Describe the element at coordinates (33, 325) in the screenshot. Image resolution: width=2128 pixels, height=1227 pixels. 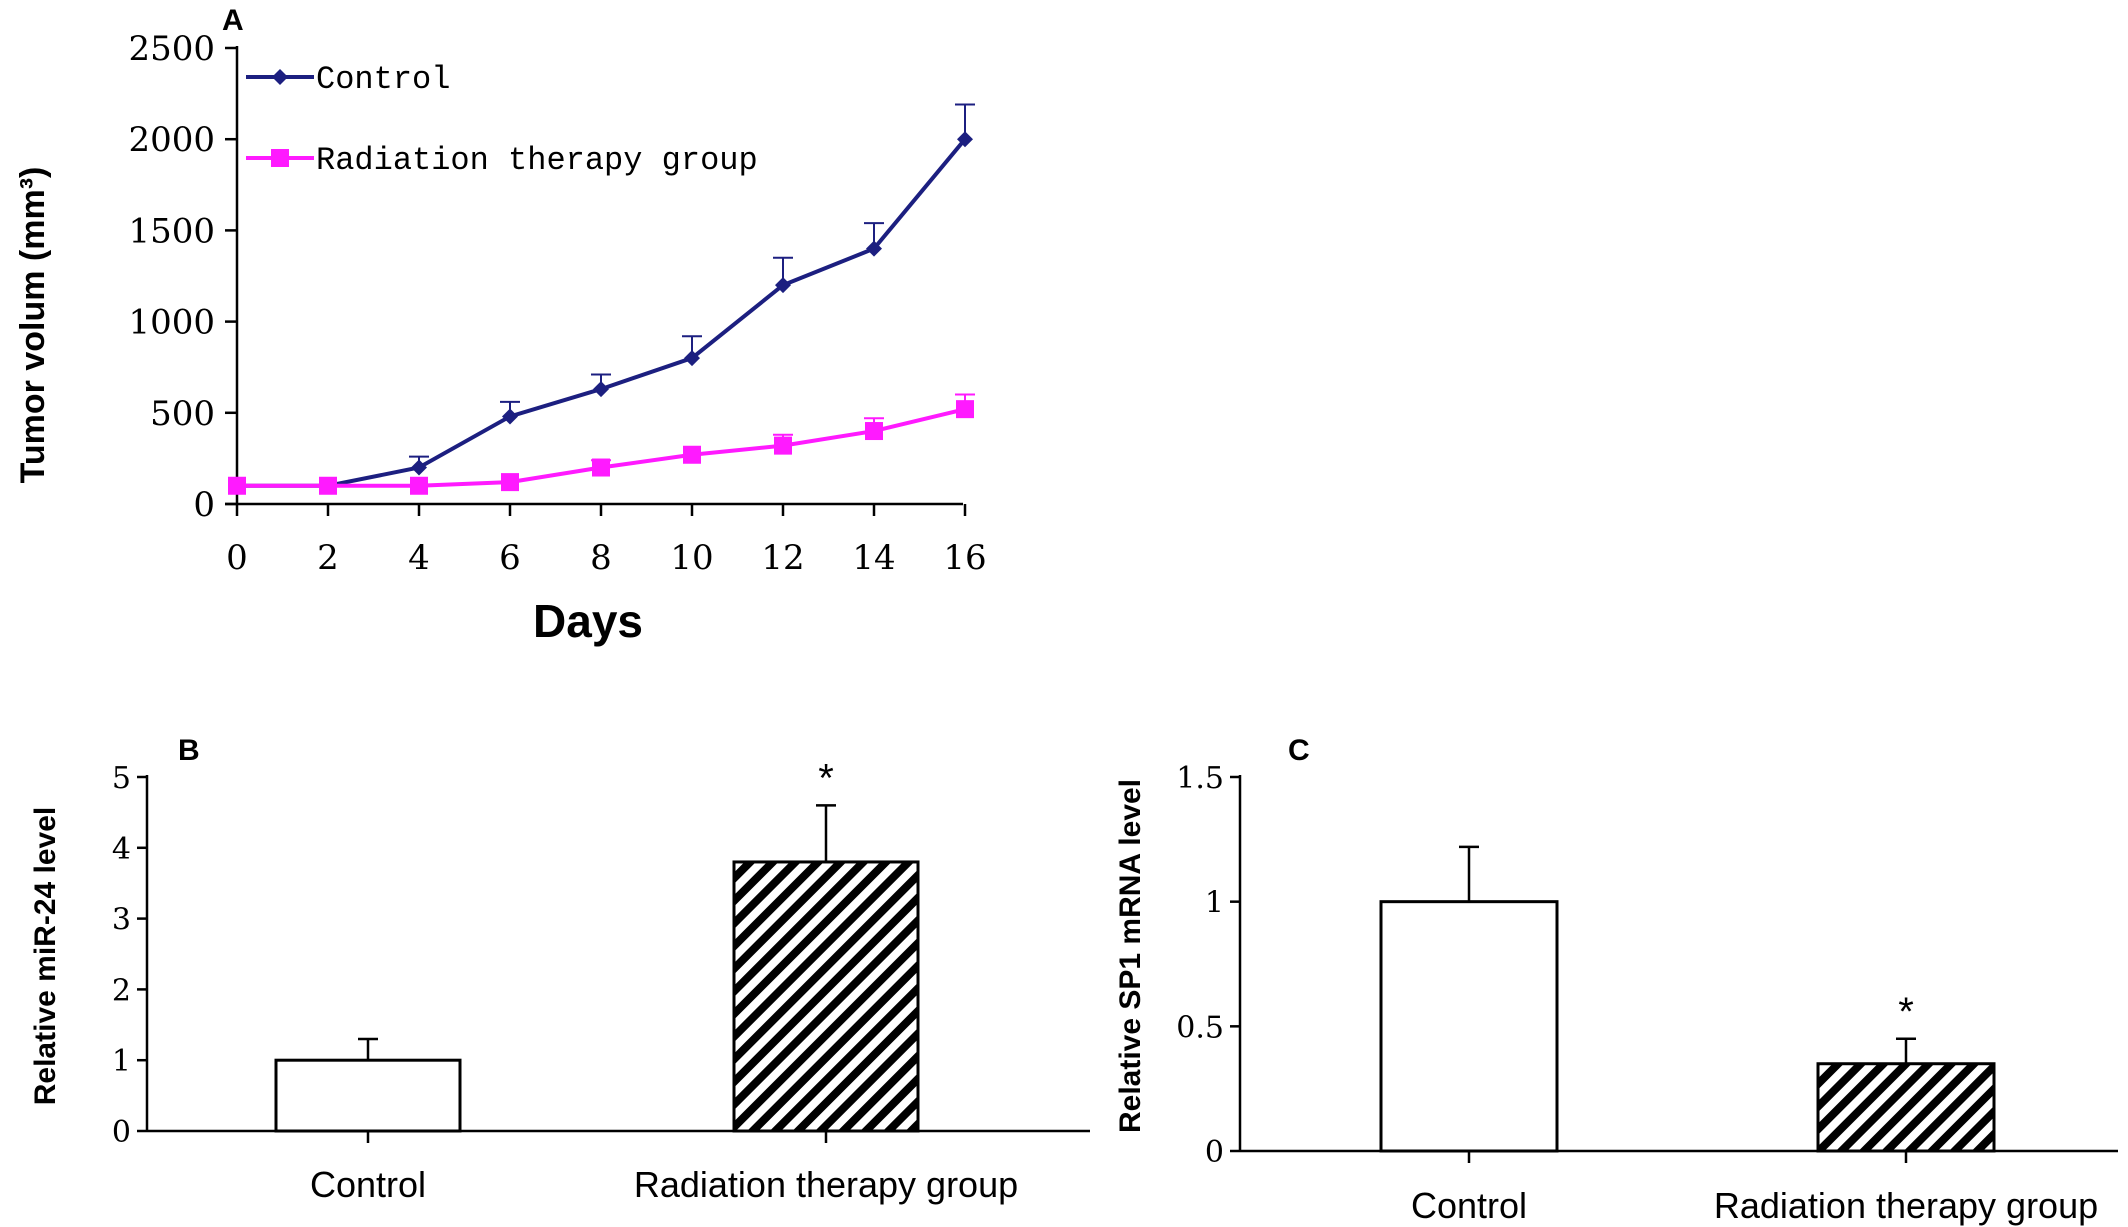
I see `panel-a-y-axis-title: Tumor volum (mm³)` at that location.